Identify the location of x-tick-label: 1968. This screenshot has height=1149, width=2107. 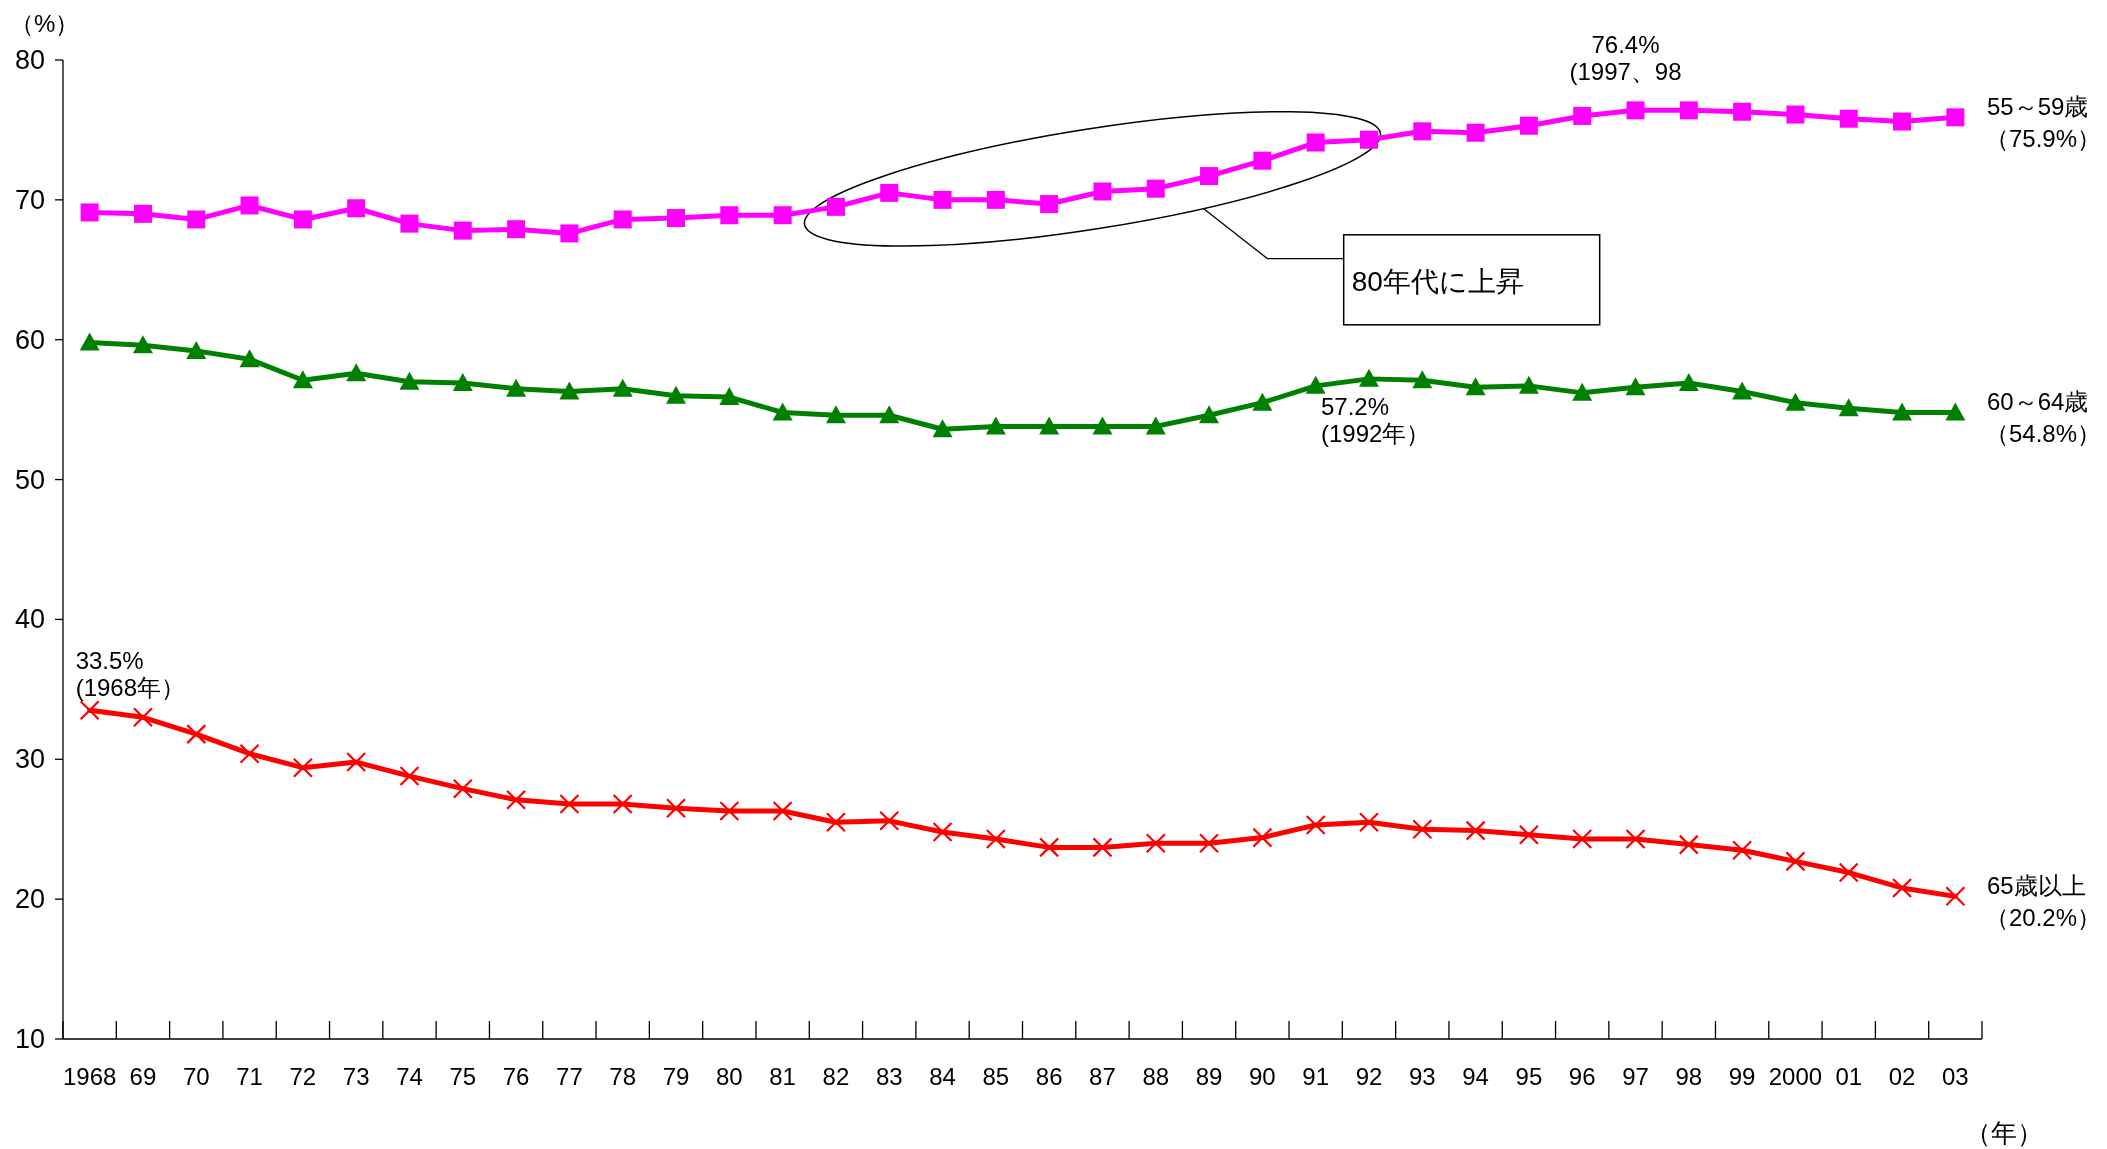
(89, 1076).